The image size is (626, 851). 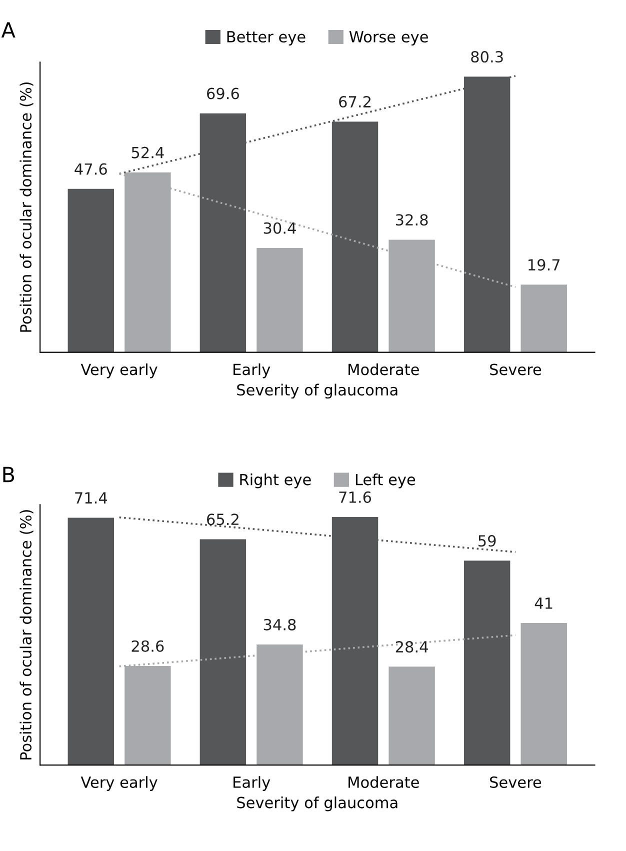 What do you see at coordinates (90, 169) in the screenshot?
I see `data-label: 47.6` at bounding box center [90, 169].